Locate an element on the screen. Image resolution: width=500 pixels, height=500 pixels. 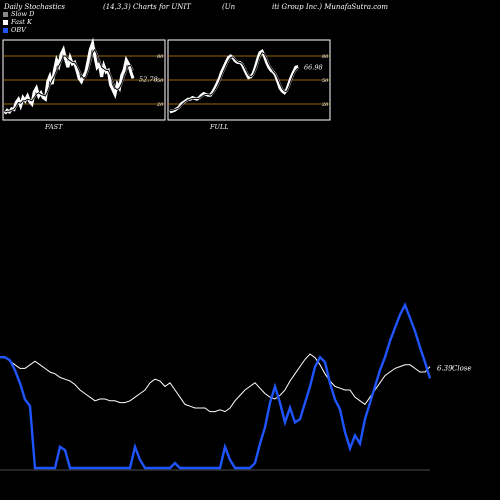
fast-band-label-20: 20 is located at coordinates (160, 105).